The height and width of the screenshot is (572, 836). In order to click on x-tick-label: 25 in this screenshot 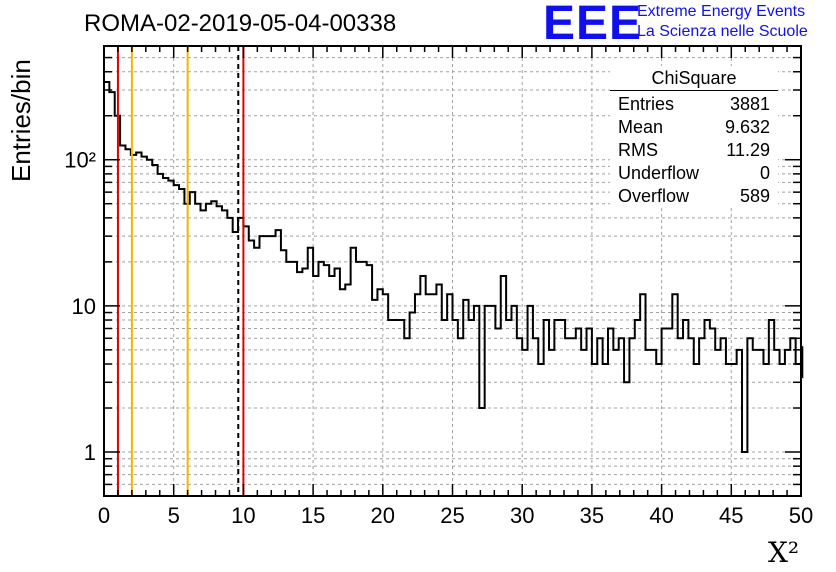, I will do `click(452, 515)`.